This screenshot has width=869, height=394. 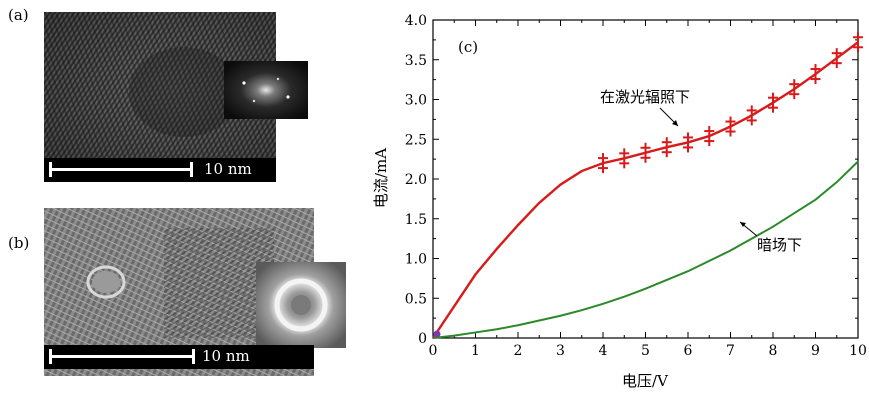 What do you see at coordinates (160, 97) in the screenshot?
I see `tem-image-a` at bounding box center [160, 97].